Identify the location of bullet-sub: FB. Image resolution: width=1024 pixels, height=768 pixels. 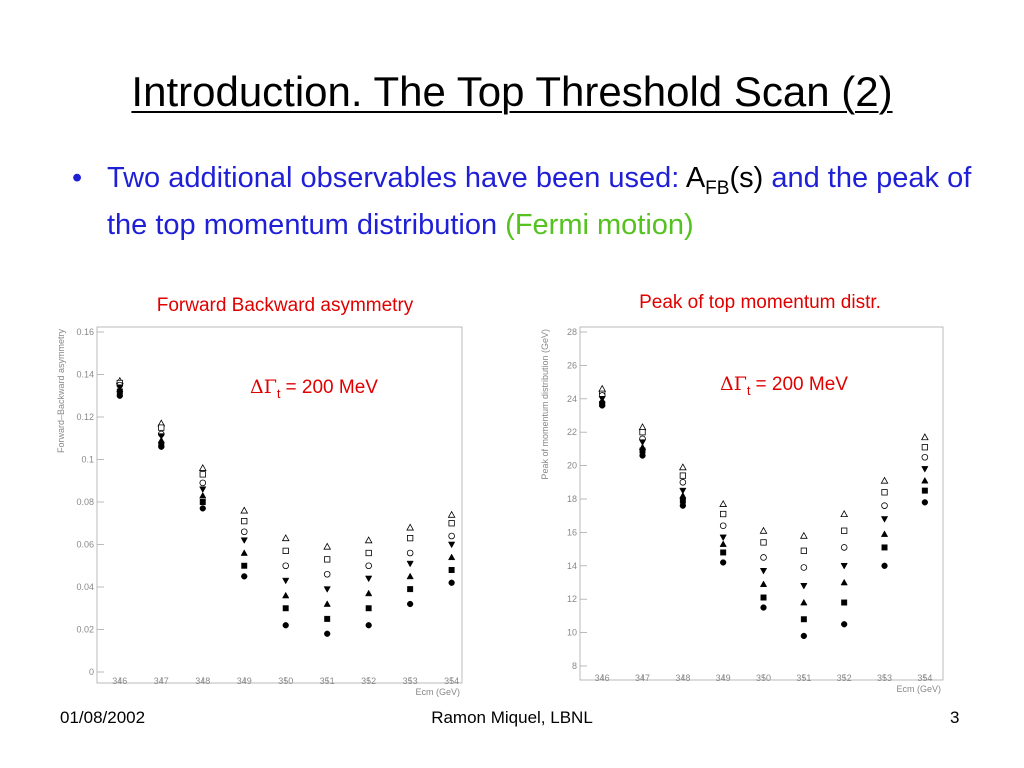
(717, 188).